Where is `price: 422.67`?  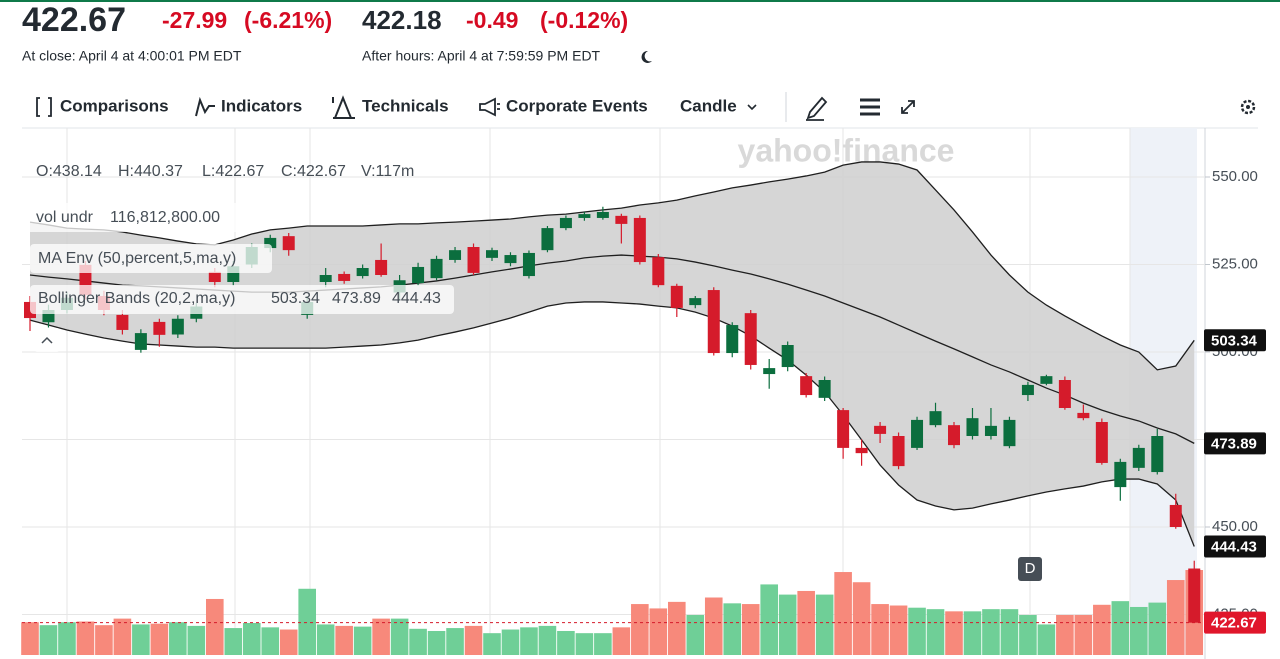 price: 422.67 is located at coordinates (74, 20).